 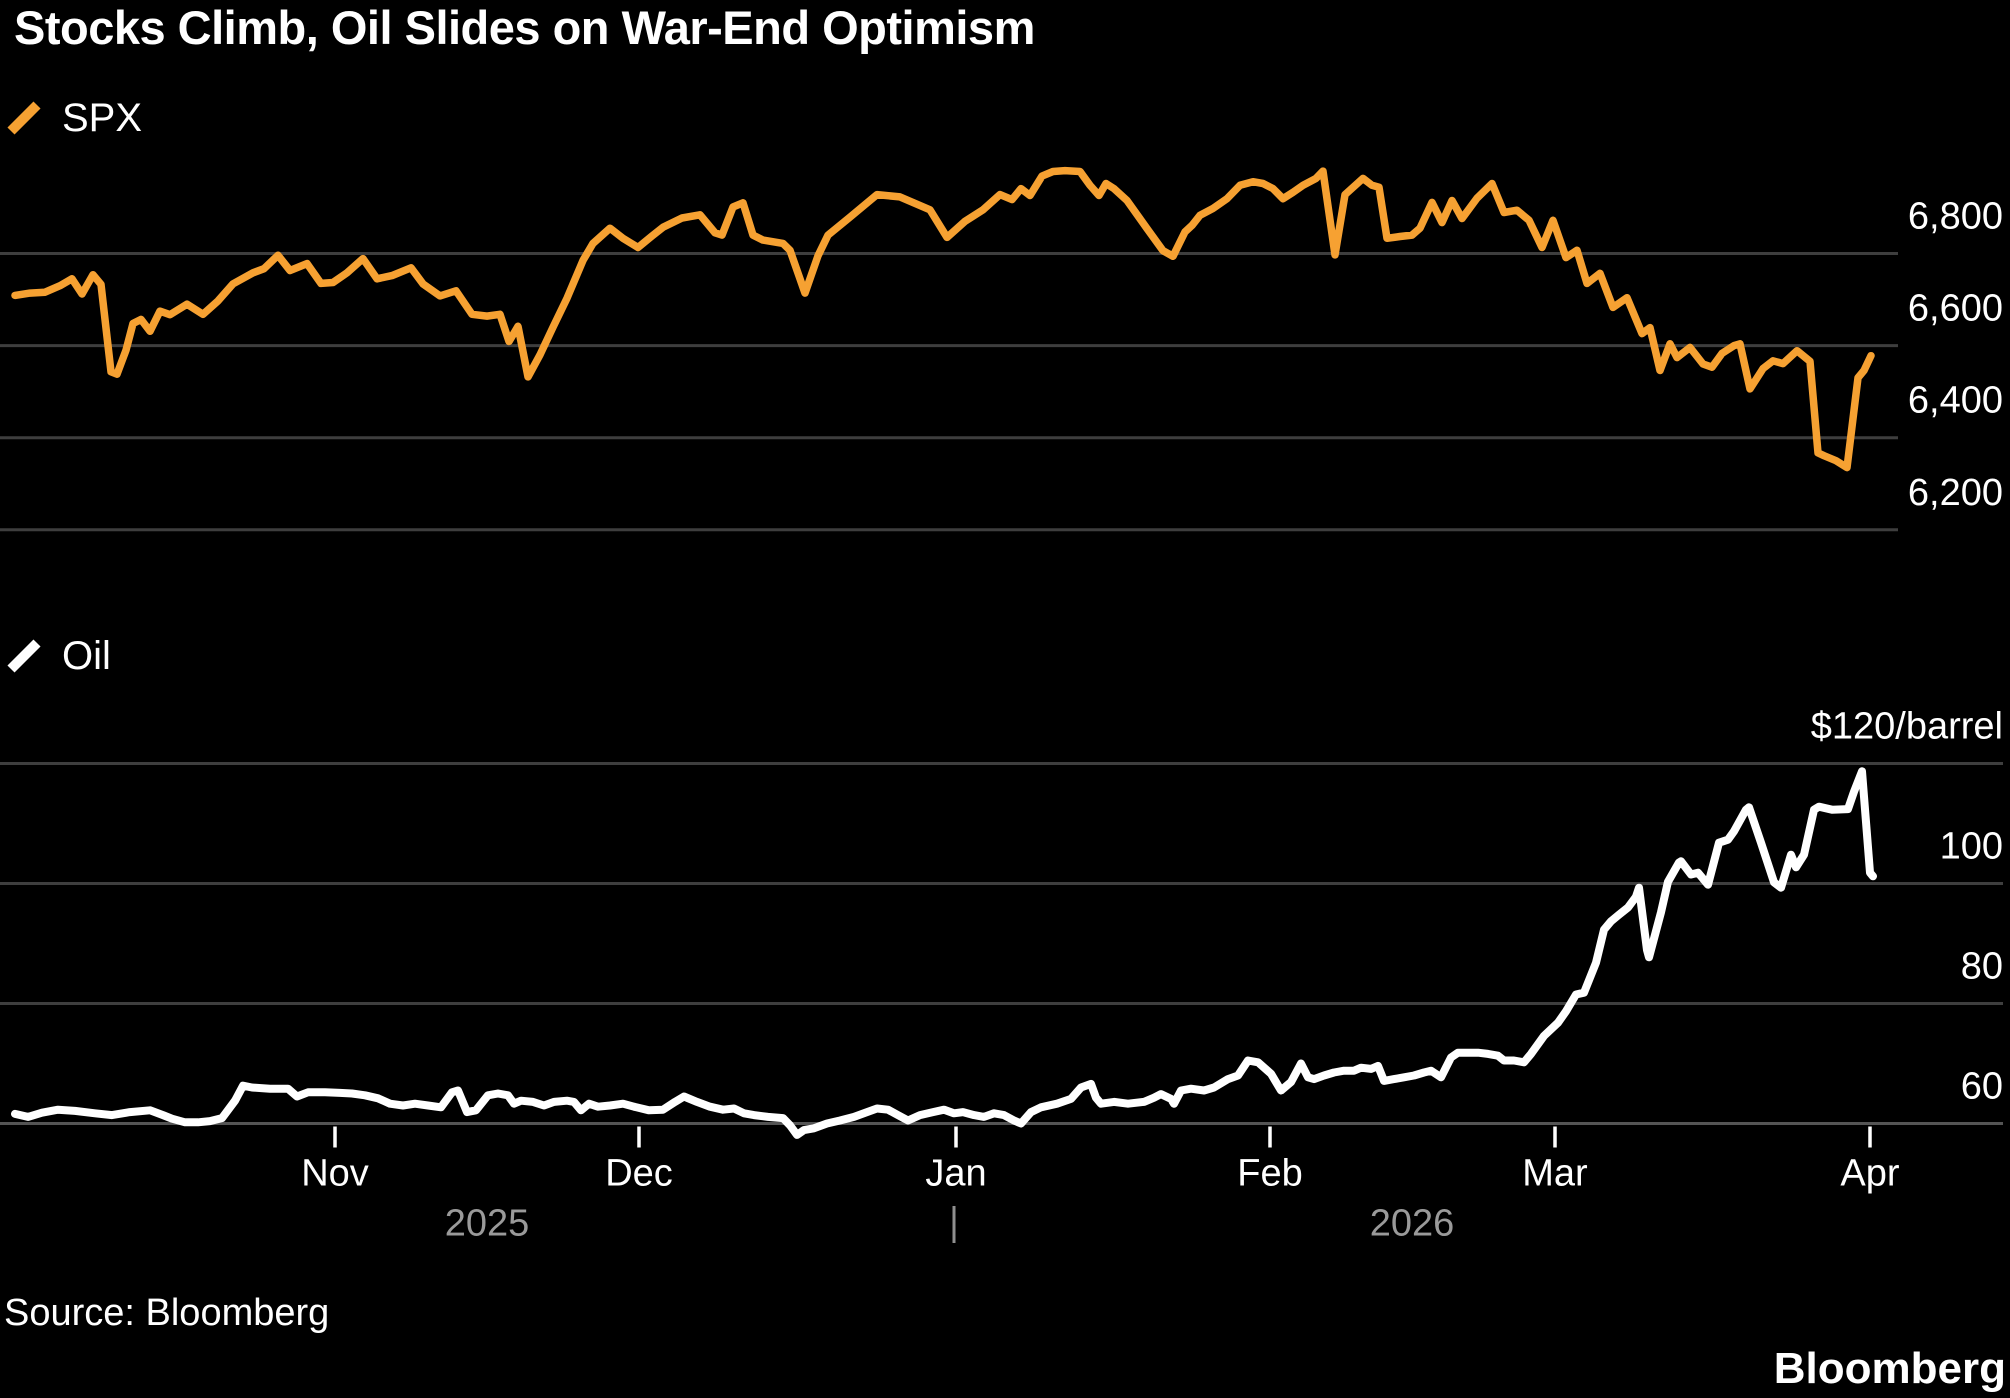 I want to click on bloomberg-logo: Bloomberg, so click(x=1889, y=1368).